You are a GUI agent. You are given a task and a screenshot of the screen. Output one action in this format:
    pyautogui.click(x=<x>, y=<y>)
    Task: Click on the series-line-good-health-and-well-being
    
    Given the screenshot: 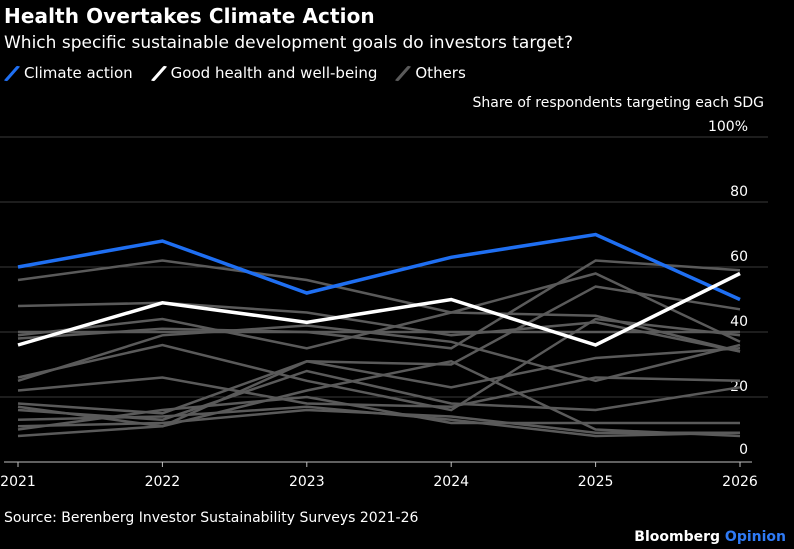 What is the action you would take?
    pyautogui.click(x=379, y=309)
    